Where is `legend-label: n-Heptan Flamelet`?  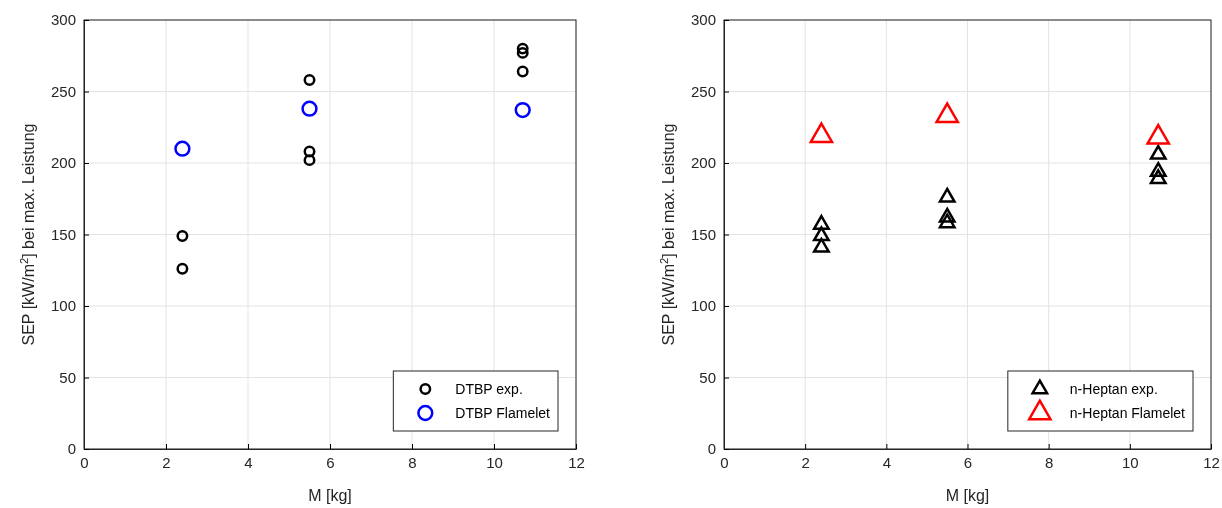
legend-label: n-Heptan Flamelet is located at coordinates (1127, 413).